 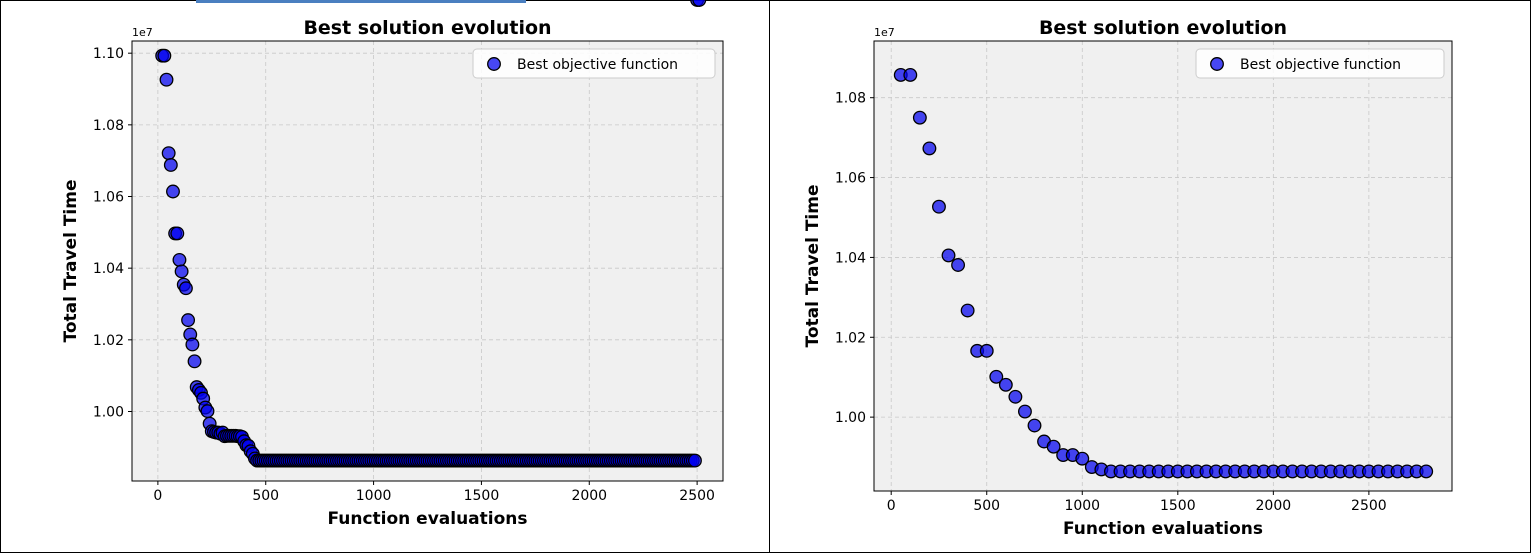 I want to click on cropped-caption-strip, so click(x=361, y=1).